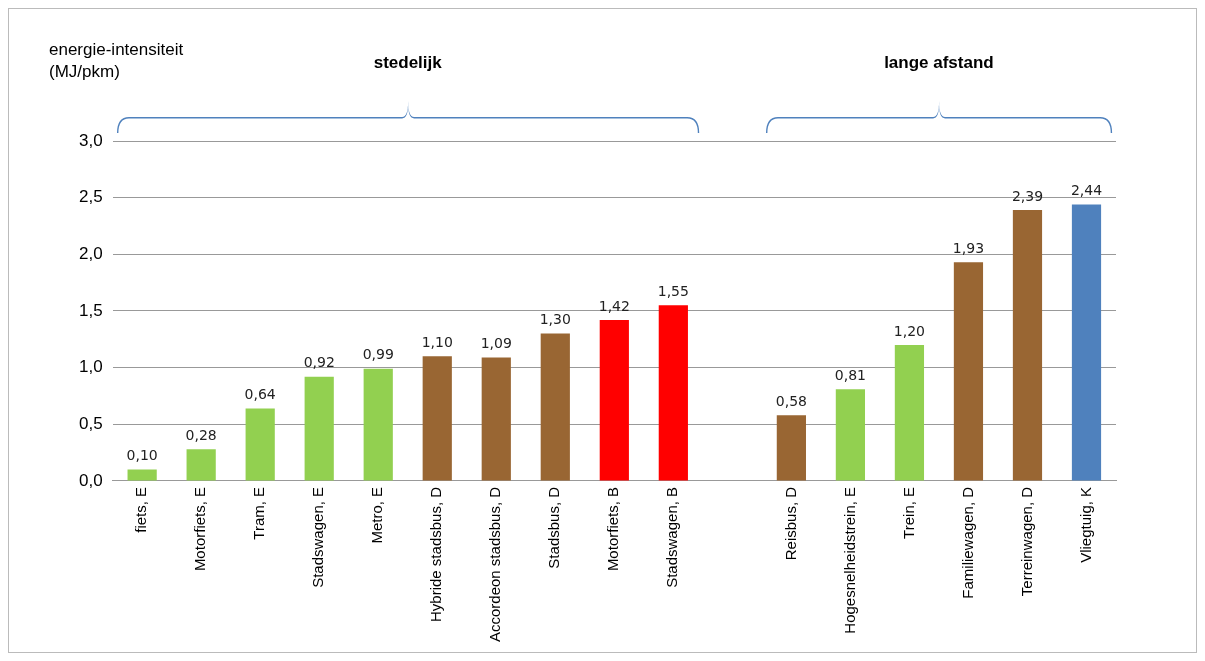 The image size is (1205, 661). I want to click on data-label: 0,81, so click(850, 374).